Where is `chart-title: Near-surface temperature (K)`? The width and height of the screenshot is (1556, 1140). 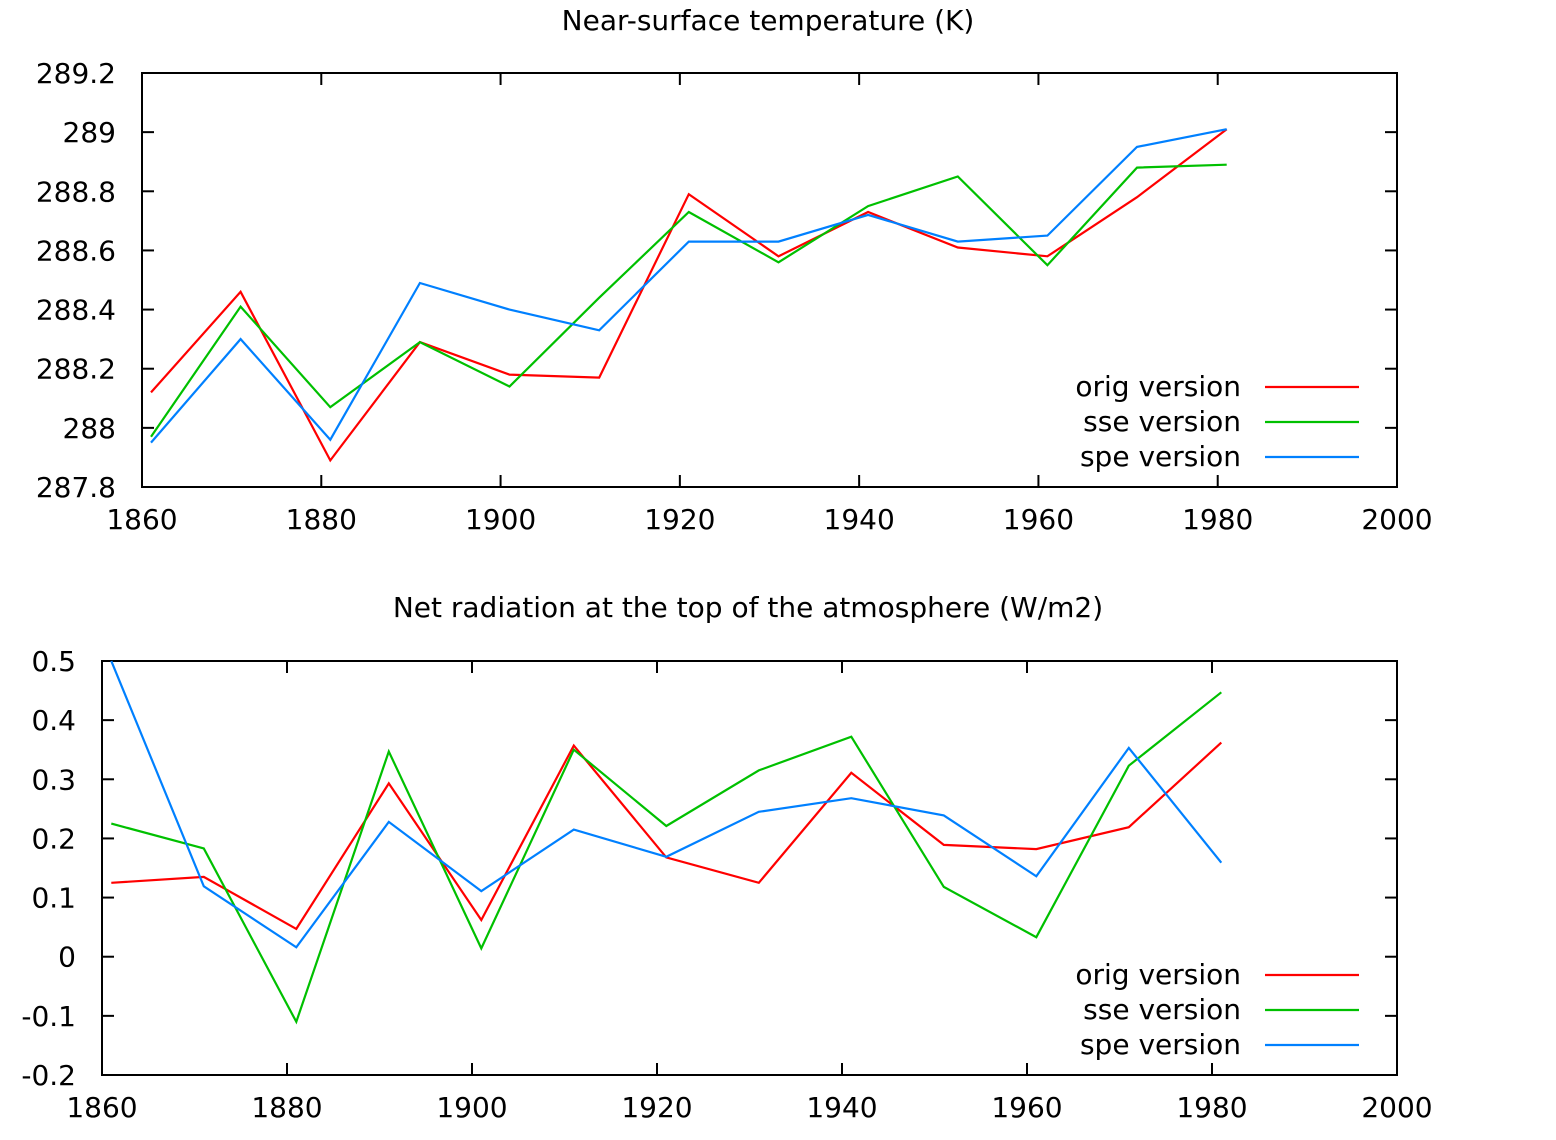
chart-title: Near-surface temperature (K) is located at coordinates (768, 20).